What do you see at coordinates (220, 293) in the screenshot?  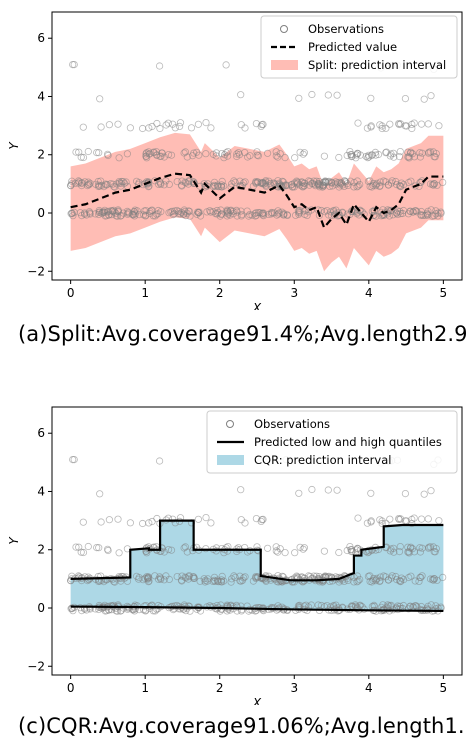 I see `x-tick-label: 2` at bounding box center [220, 293].